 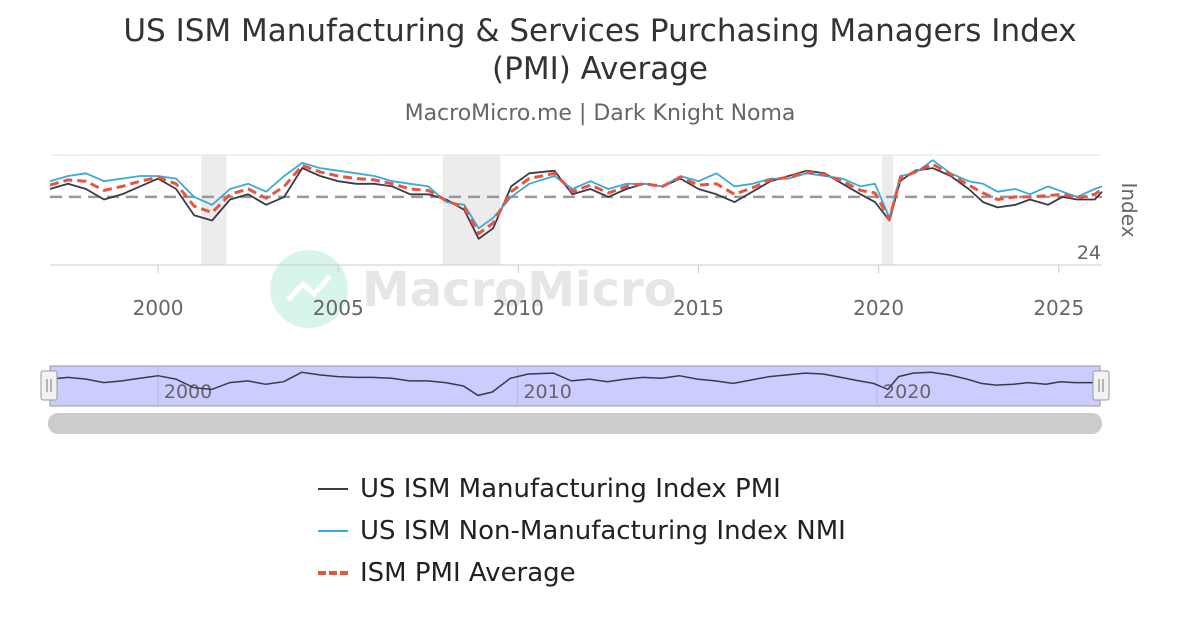 What do you see at coordinates (158, 308) in the screenshot?
I see `x-tick-label: 2000` at bounding box center [158, 308].